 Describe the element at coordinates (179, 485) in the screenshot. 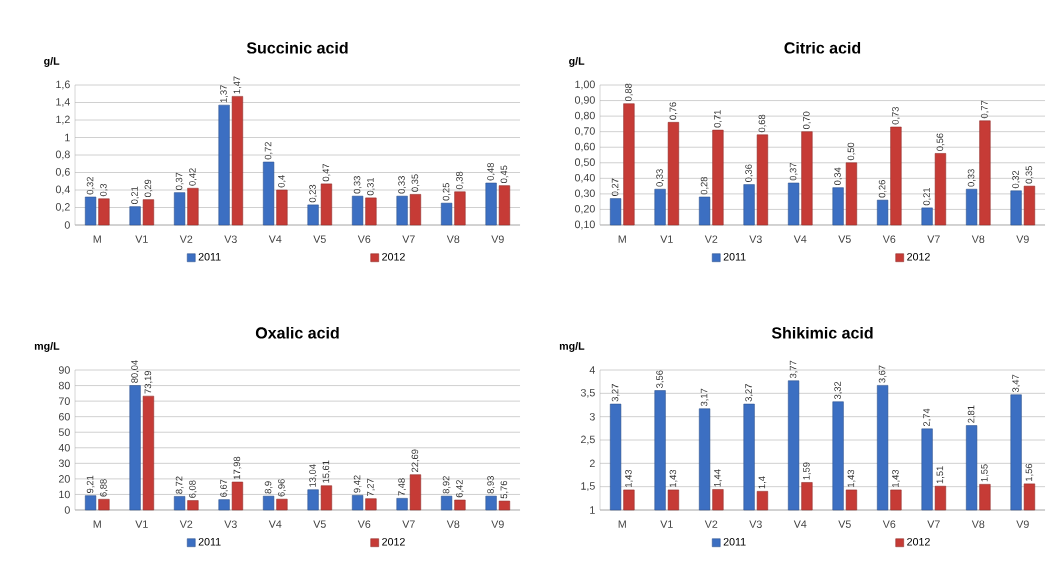

I see `data-label: 8,72` at that location.